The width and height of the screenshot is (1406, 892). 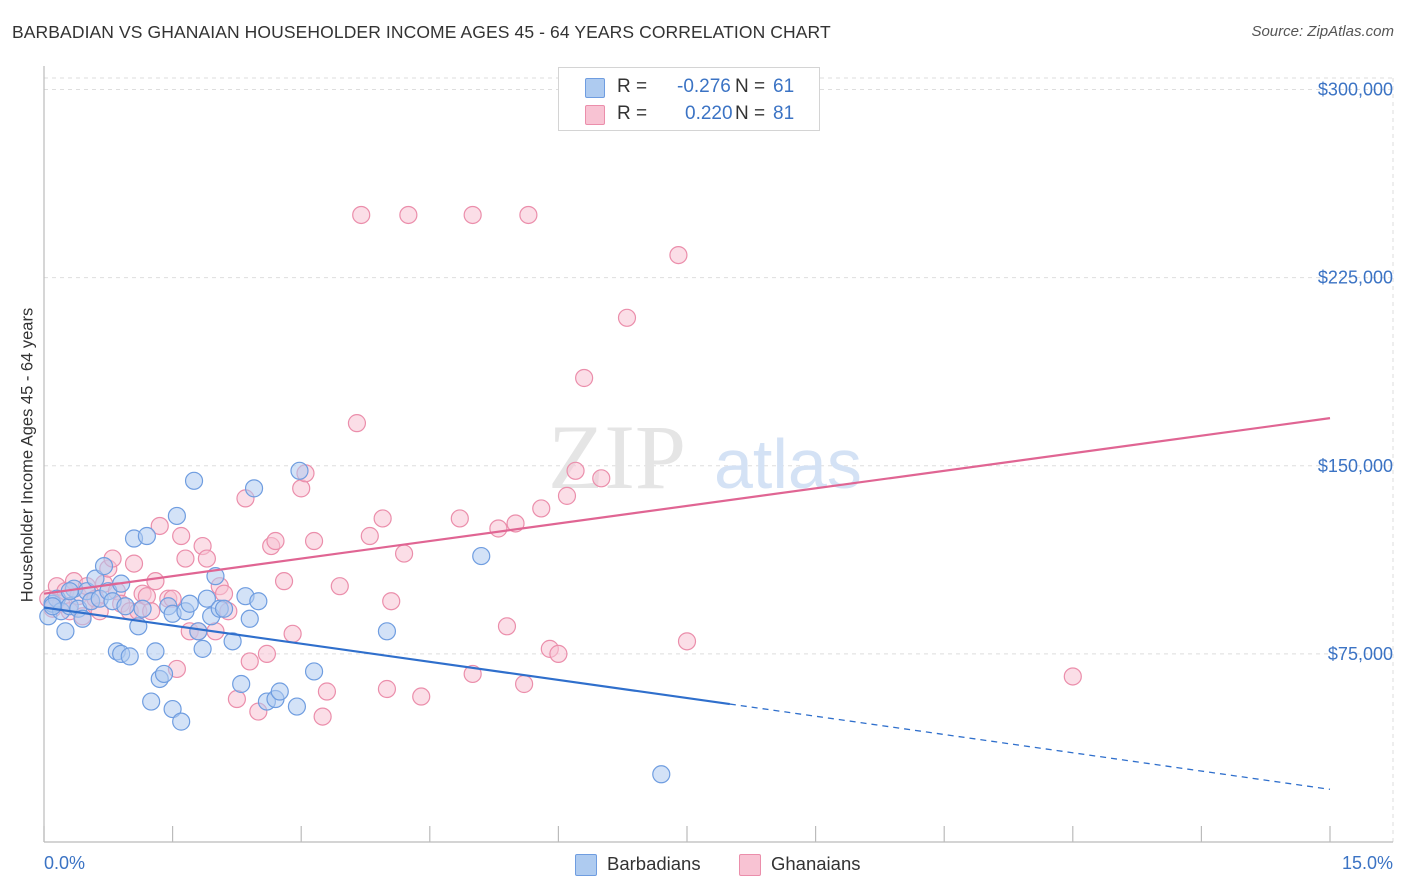 What do you see at coordinates (1367, 863) in the screenshot?
I see `x-tick-label-max: 15.0%` at bounding box center [1367, 863].